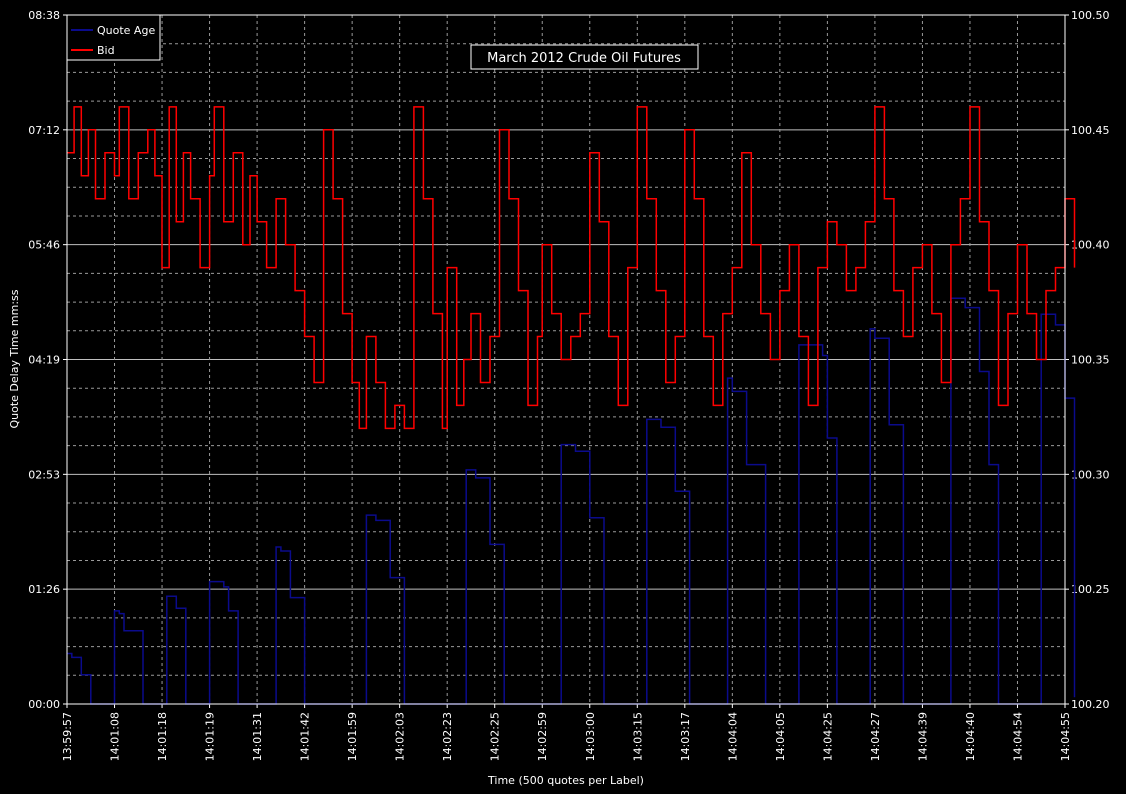 This screenshot has height=794, width=1126. Describe the element at coordinates (106, 50) in the screenshot. I see `legend-bid-label: Bid` at that location.